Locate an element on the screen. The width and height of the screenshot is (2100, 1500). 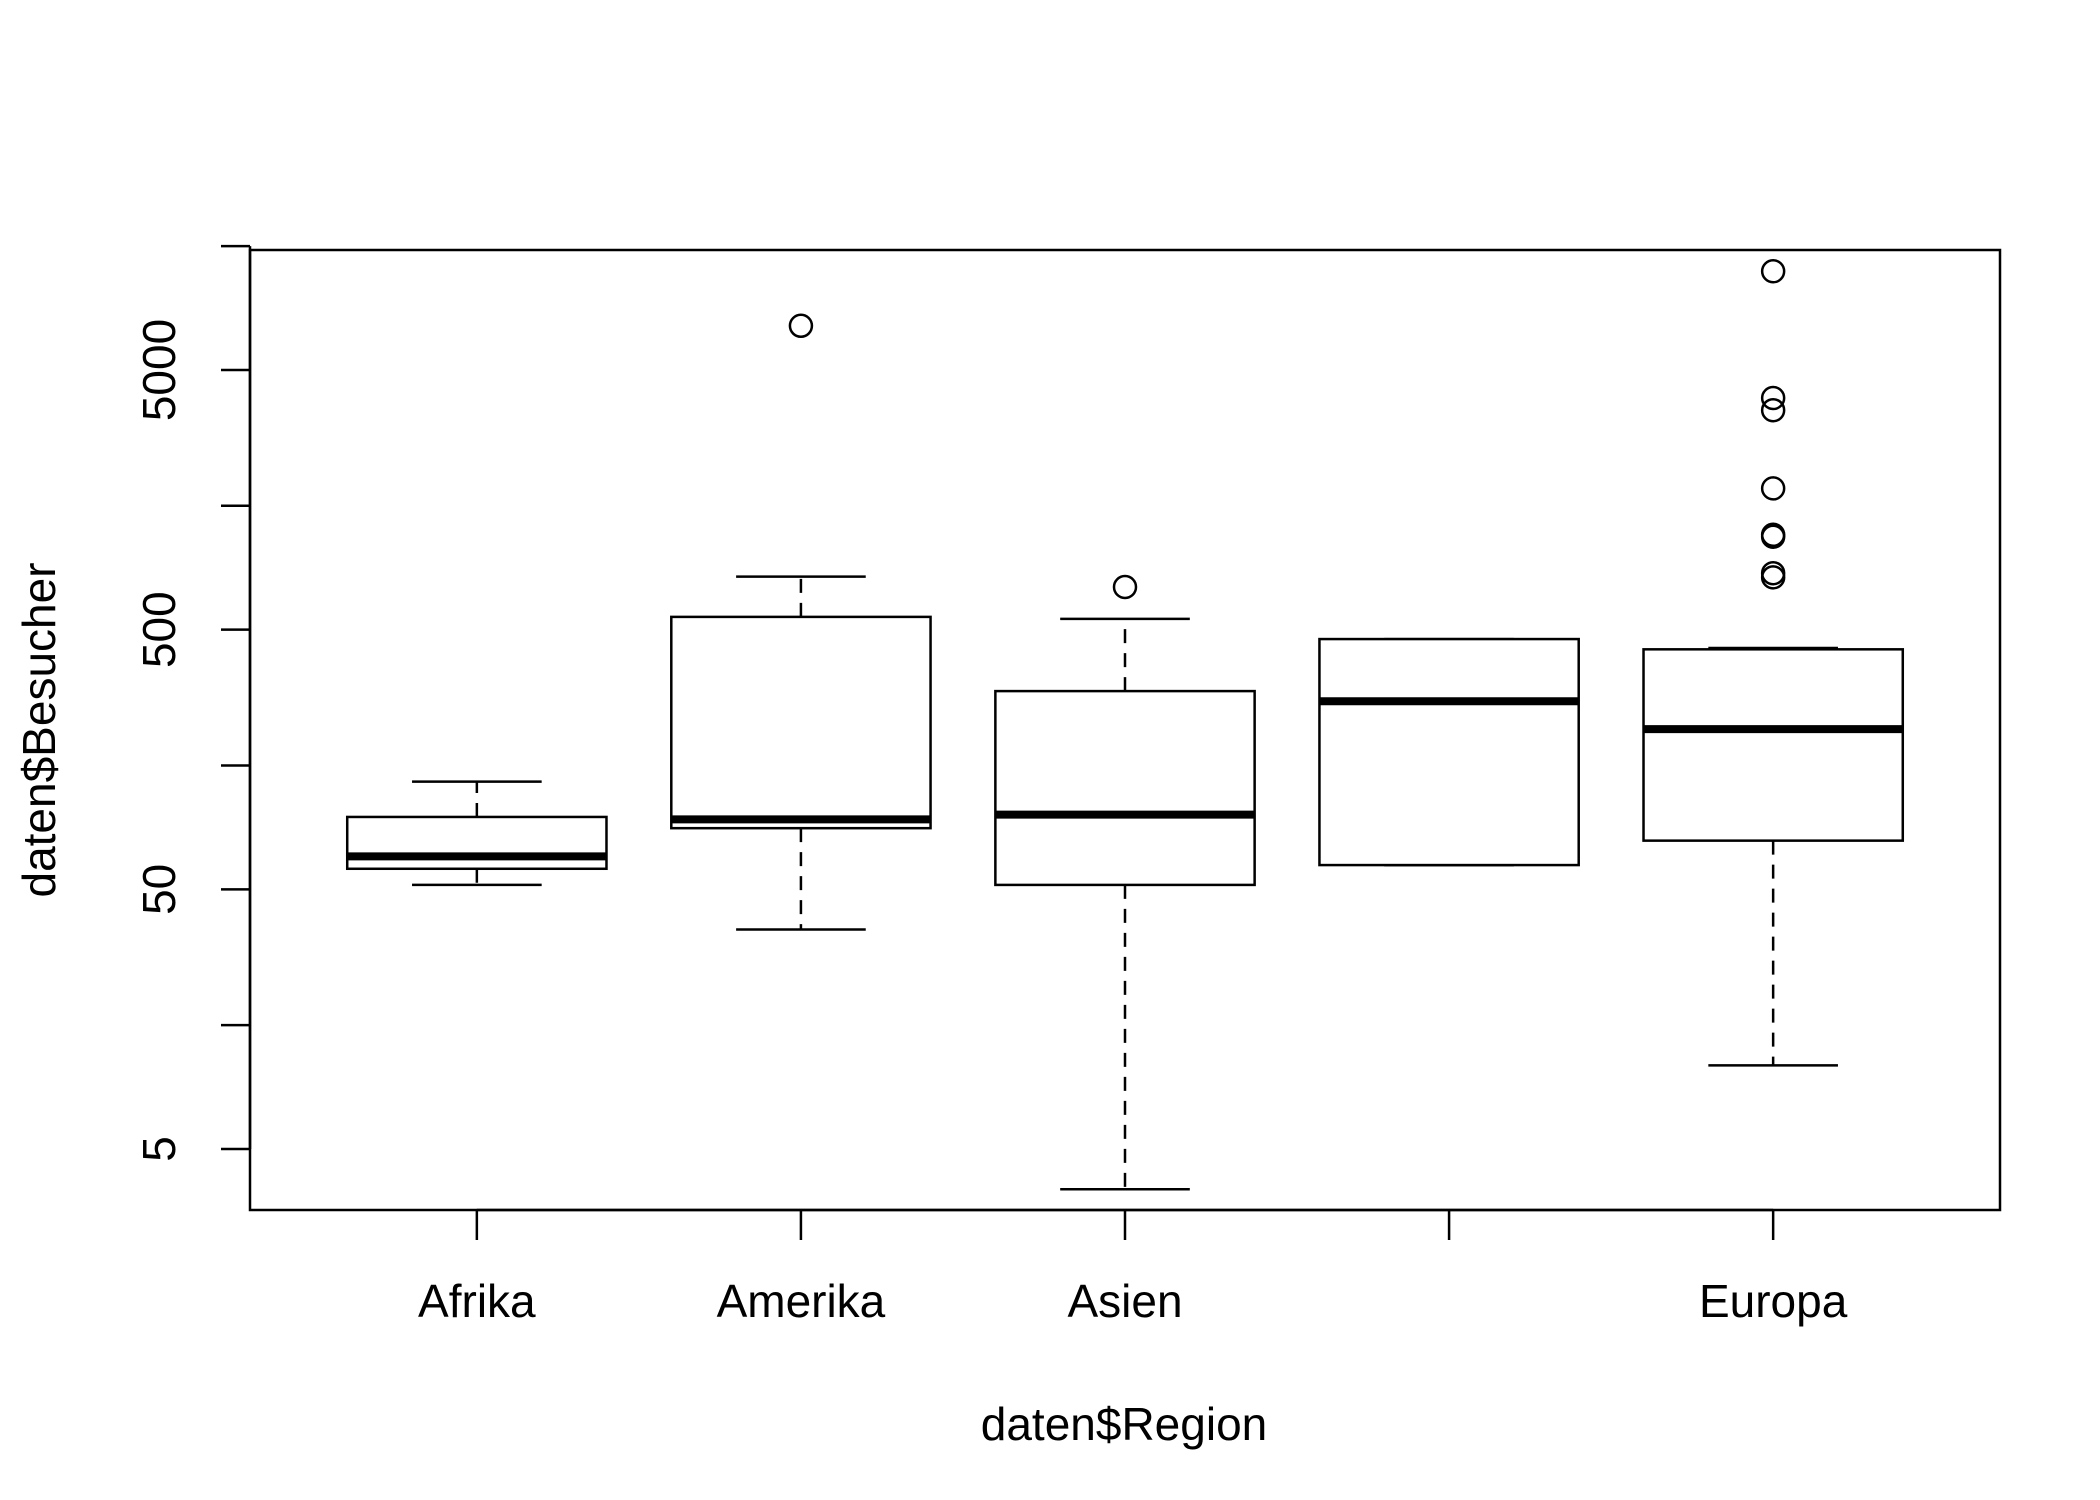
x-axis: Afrika Amerika Asien Europa is located at coordinates (1133, 1267).